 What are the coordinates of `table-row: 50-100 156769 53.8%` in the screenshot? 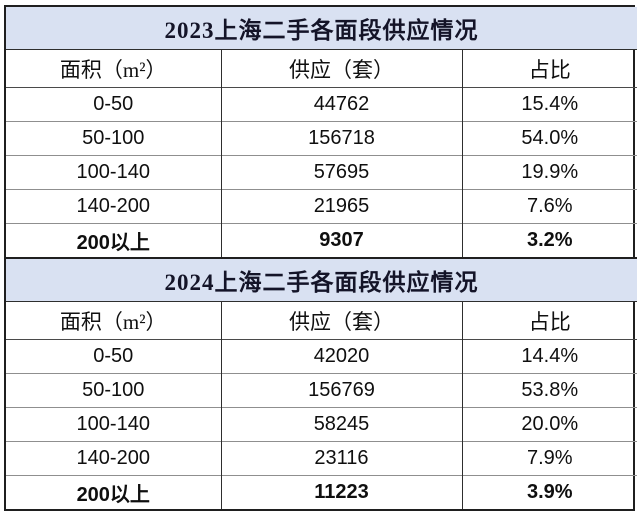 It's located at (322, 390).